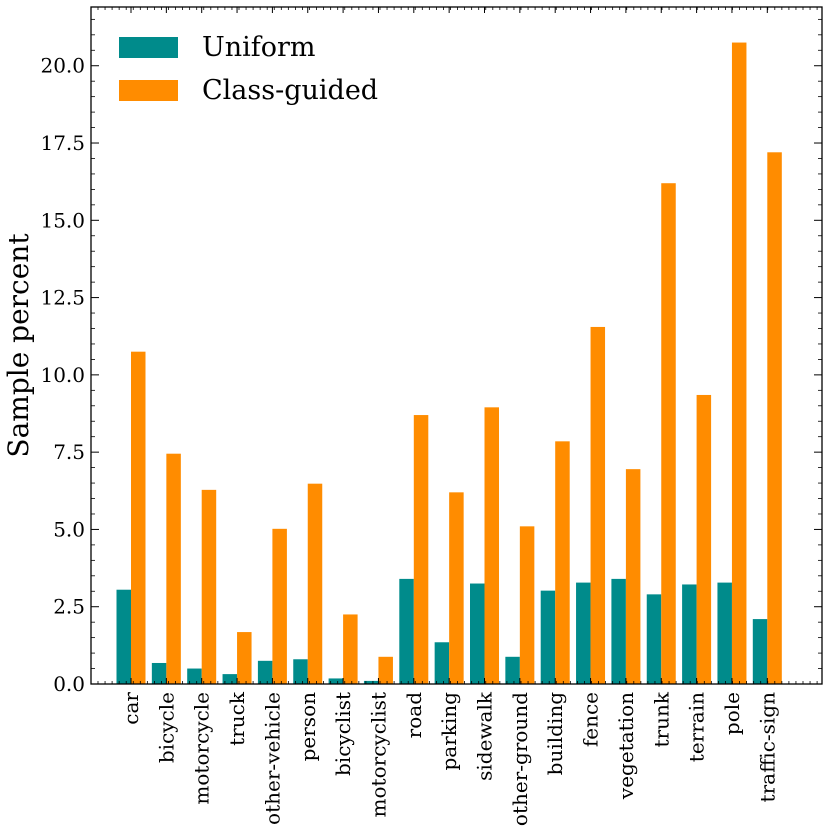  What do you see at coordinates (336, 681) in the screenshot?
I see `bar-uniform-bicyclist` at bounding box center [336, 681].